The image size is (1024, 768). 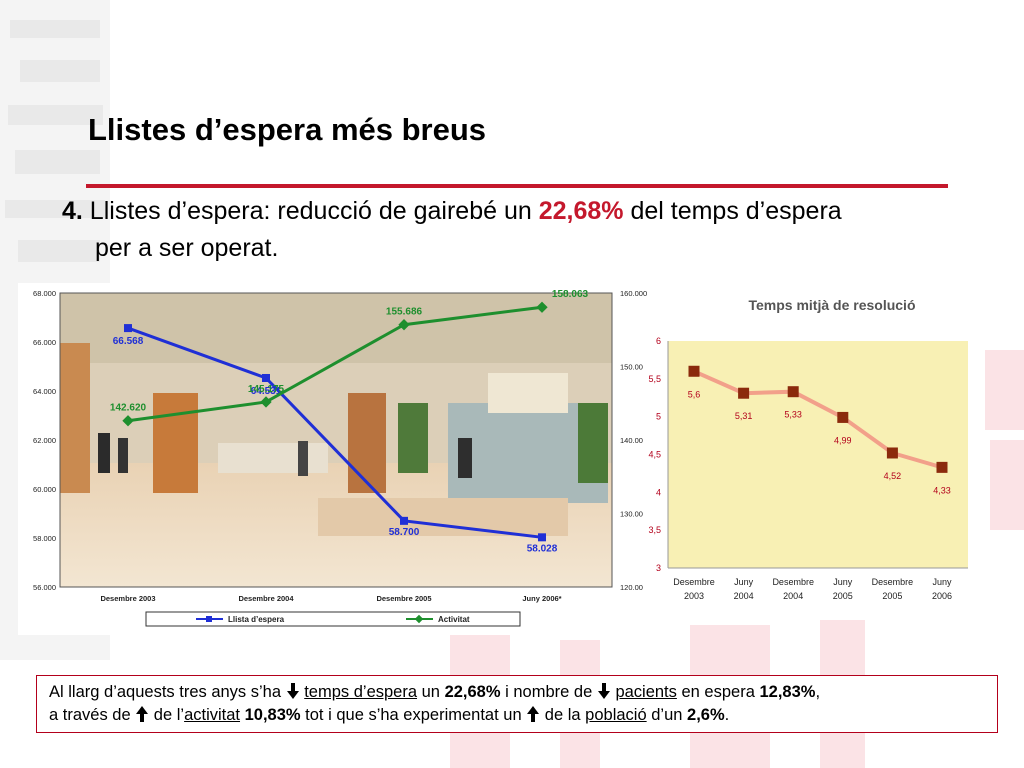 What do you see at coordinates (818, 419) in the screenshot?
I see `series-line-resolution-time` at bounding box center [818, 419].